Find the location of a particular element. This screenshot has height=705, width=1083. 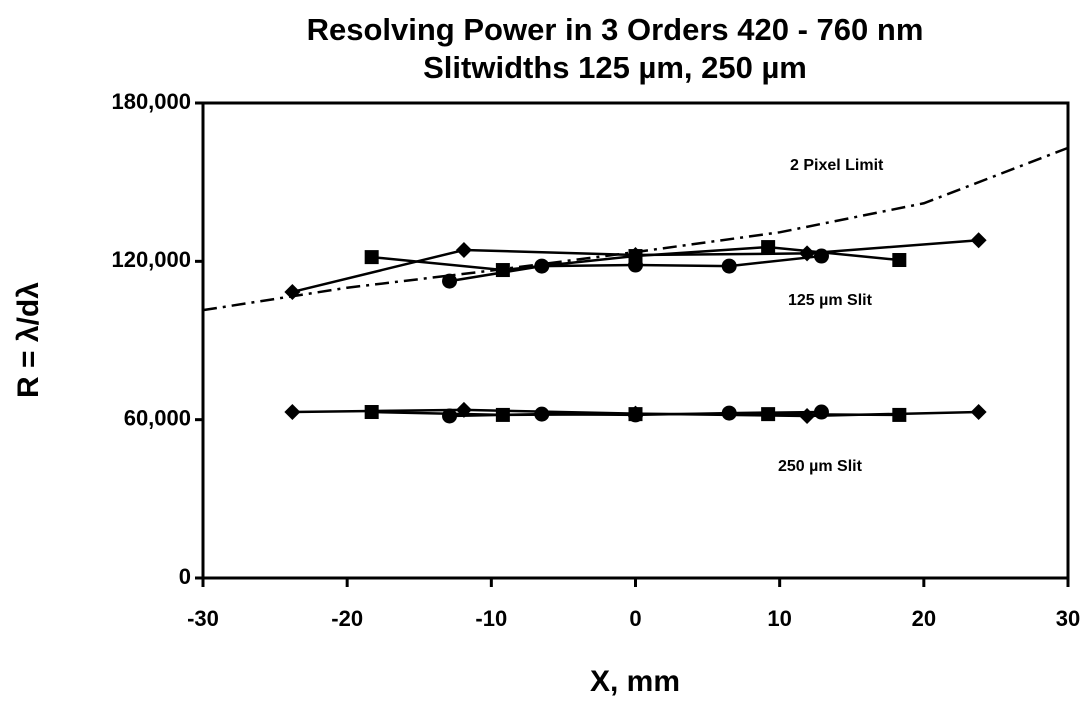

chart-subtitle: Slitwidths 125 µm, 250 µm is located at coordinates (615, 67).